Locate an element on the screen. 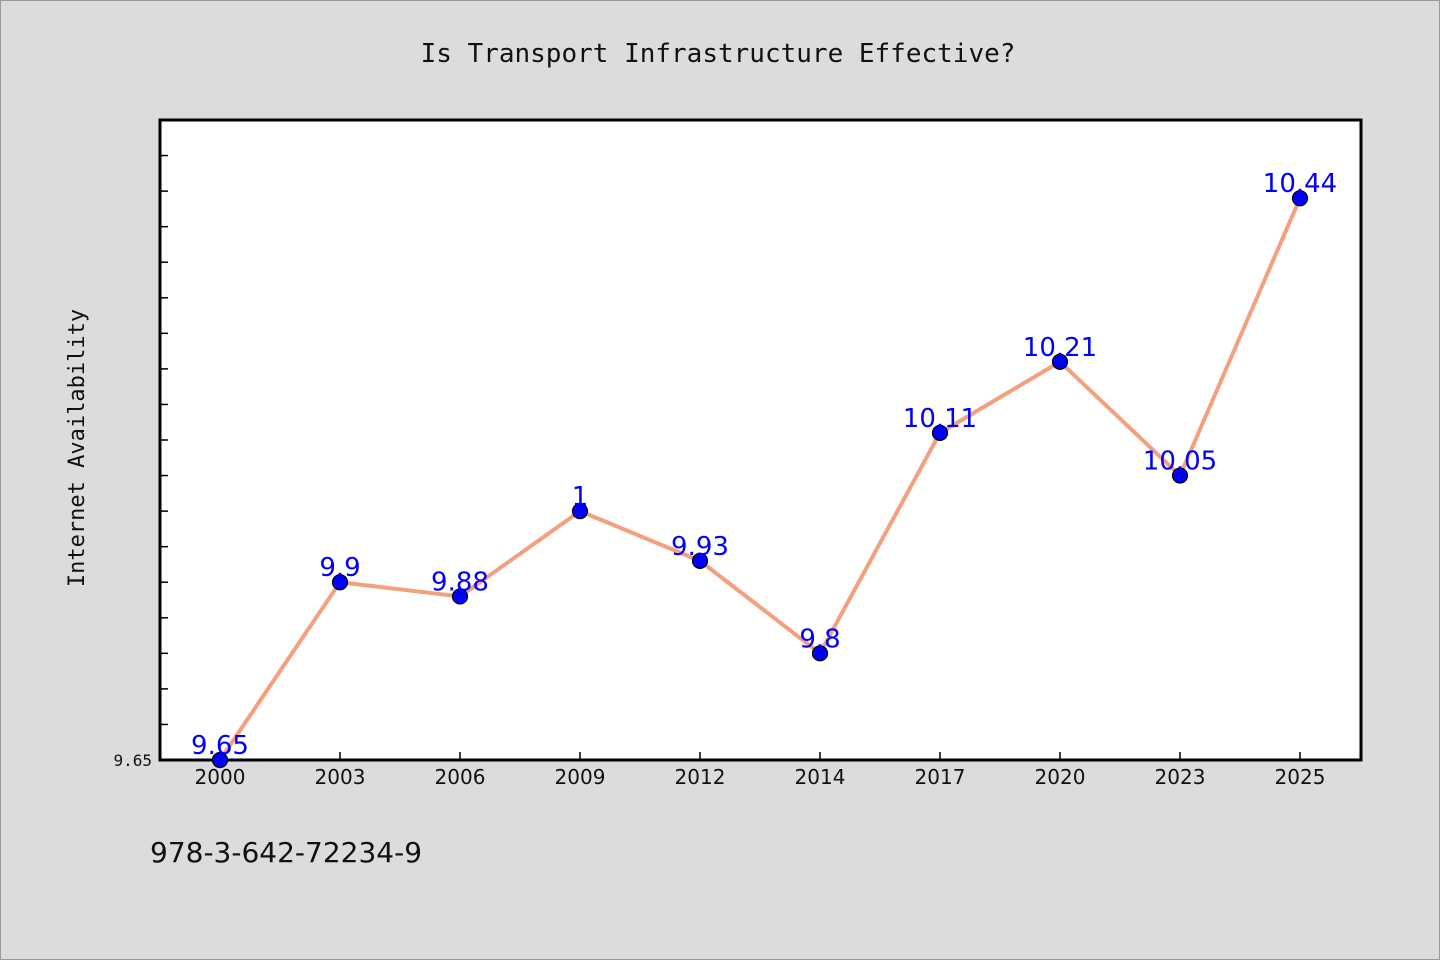  y-tick-label: 9.65 is located at coordinates (132, 760).